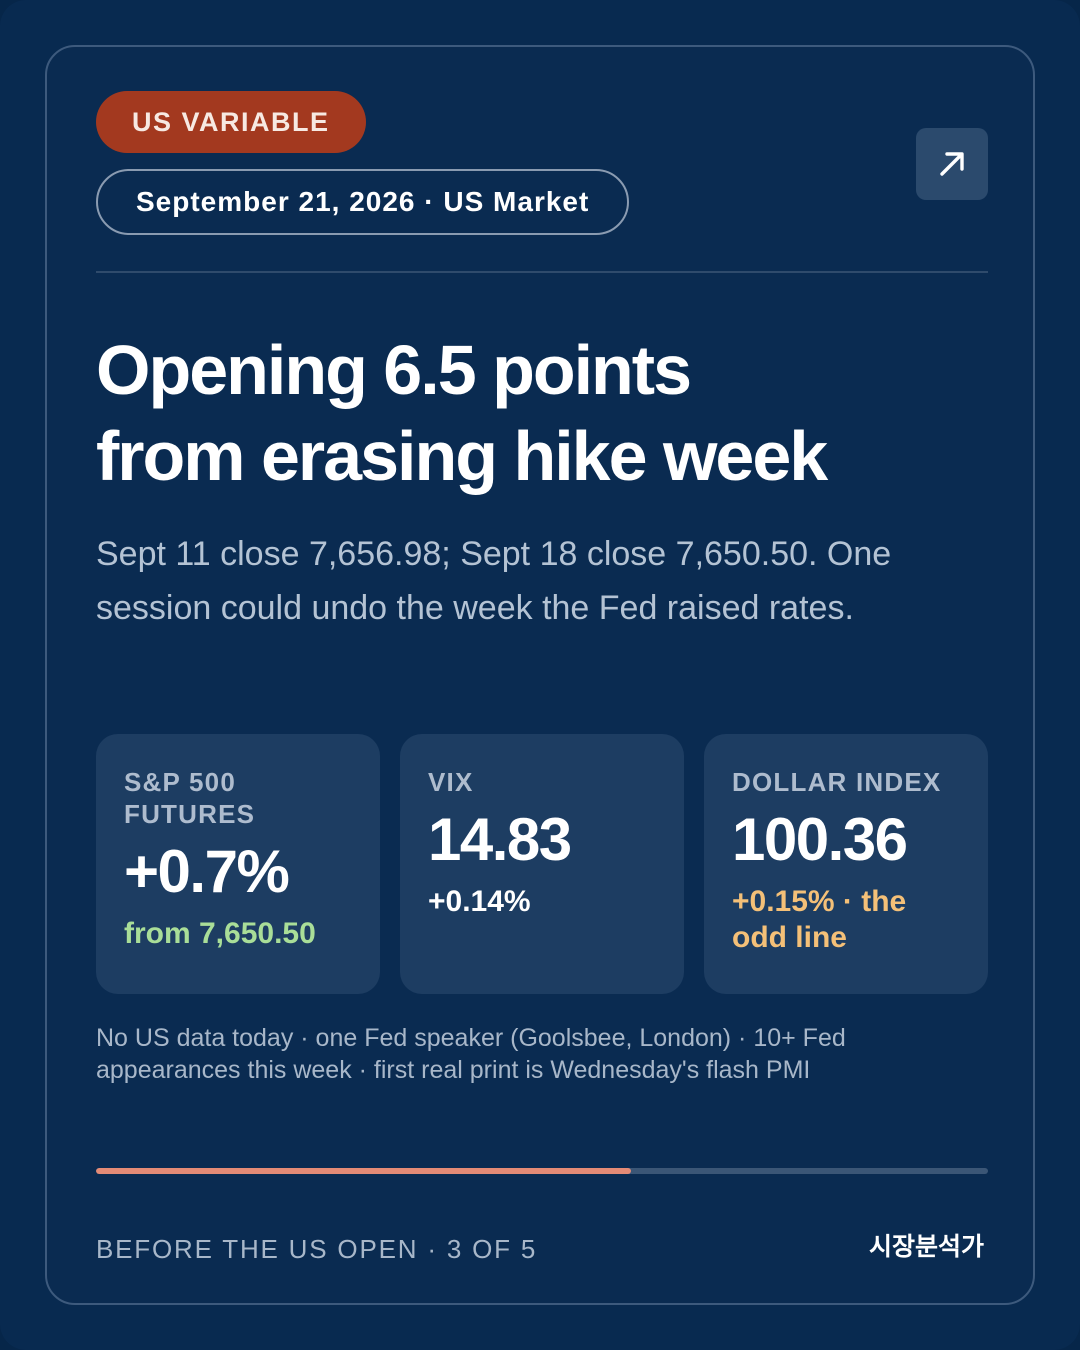 The height and width of the screenshot is (1350, 1080). I want to click on metric-value: 100.36, so click(820, 839).